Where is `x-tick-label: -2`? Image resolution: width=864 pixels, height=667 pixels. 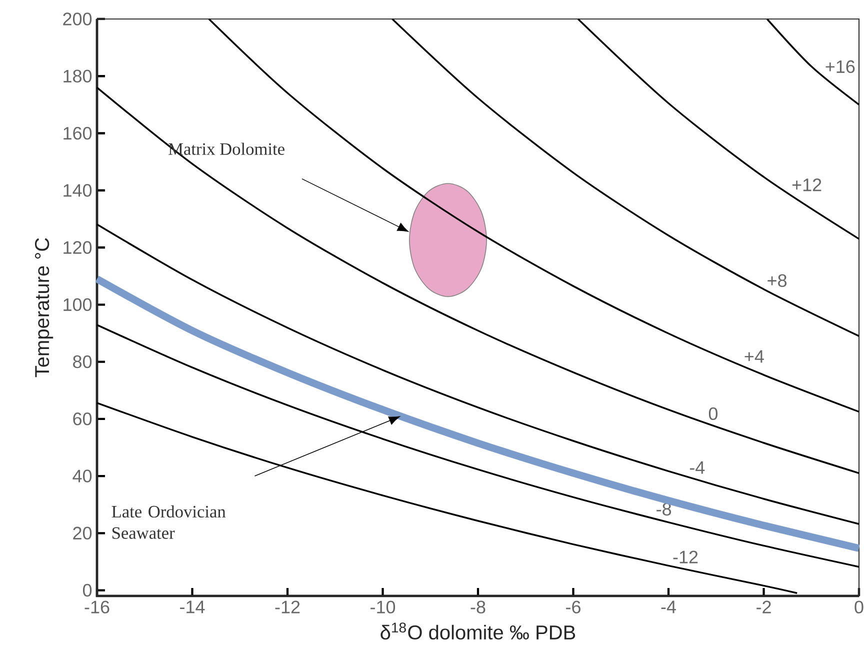 x-tick-label: -2 is located at coordinates (763, 607).